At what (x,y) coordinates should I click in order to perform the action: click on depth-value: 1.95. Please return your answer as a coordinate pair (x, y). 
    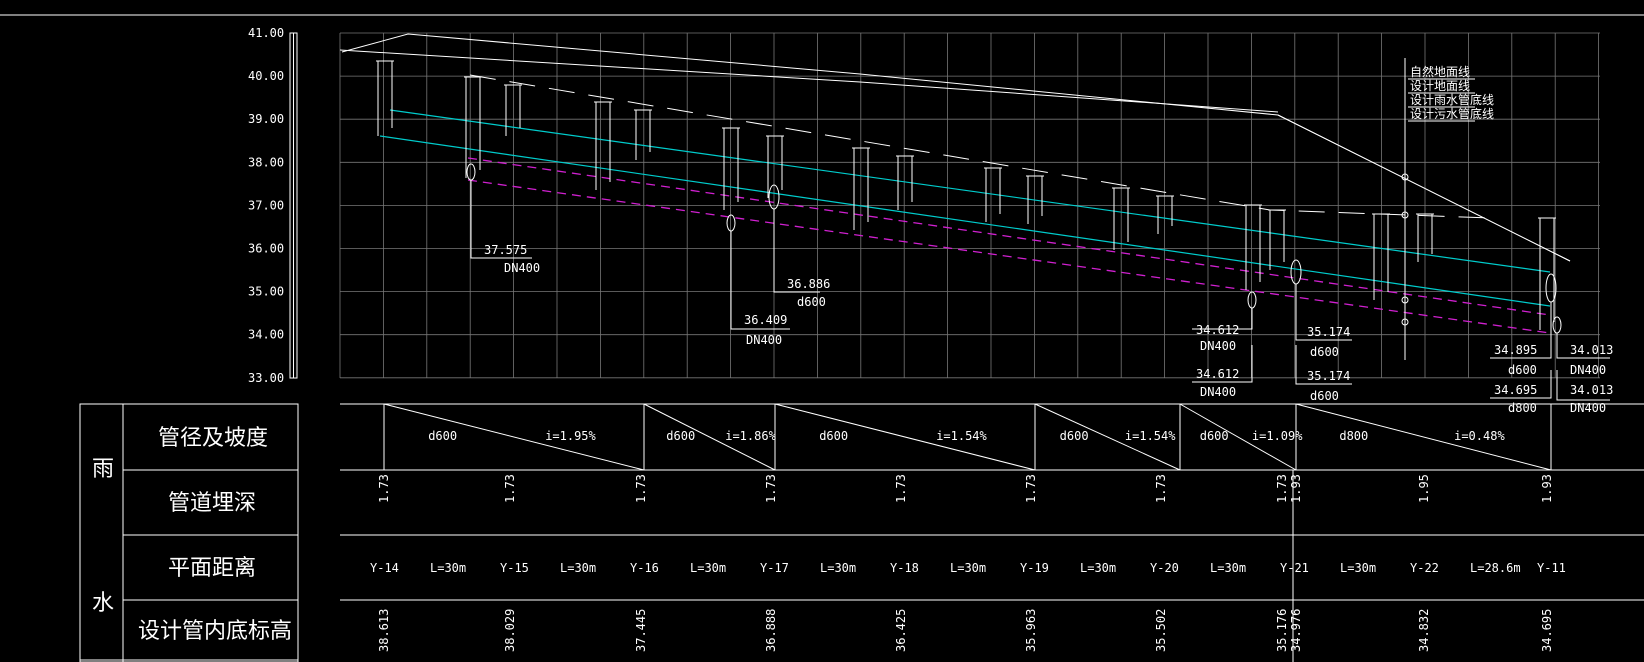
    Looking at the image, I should click on (1424, 488).